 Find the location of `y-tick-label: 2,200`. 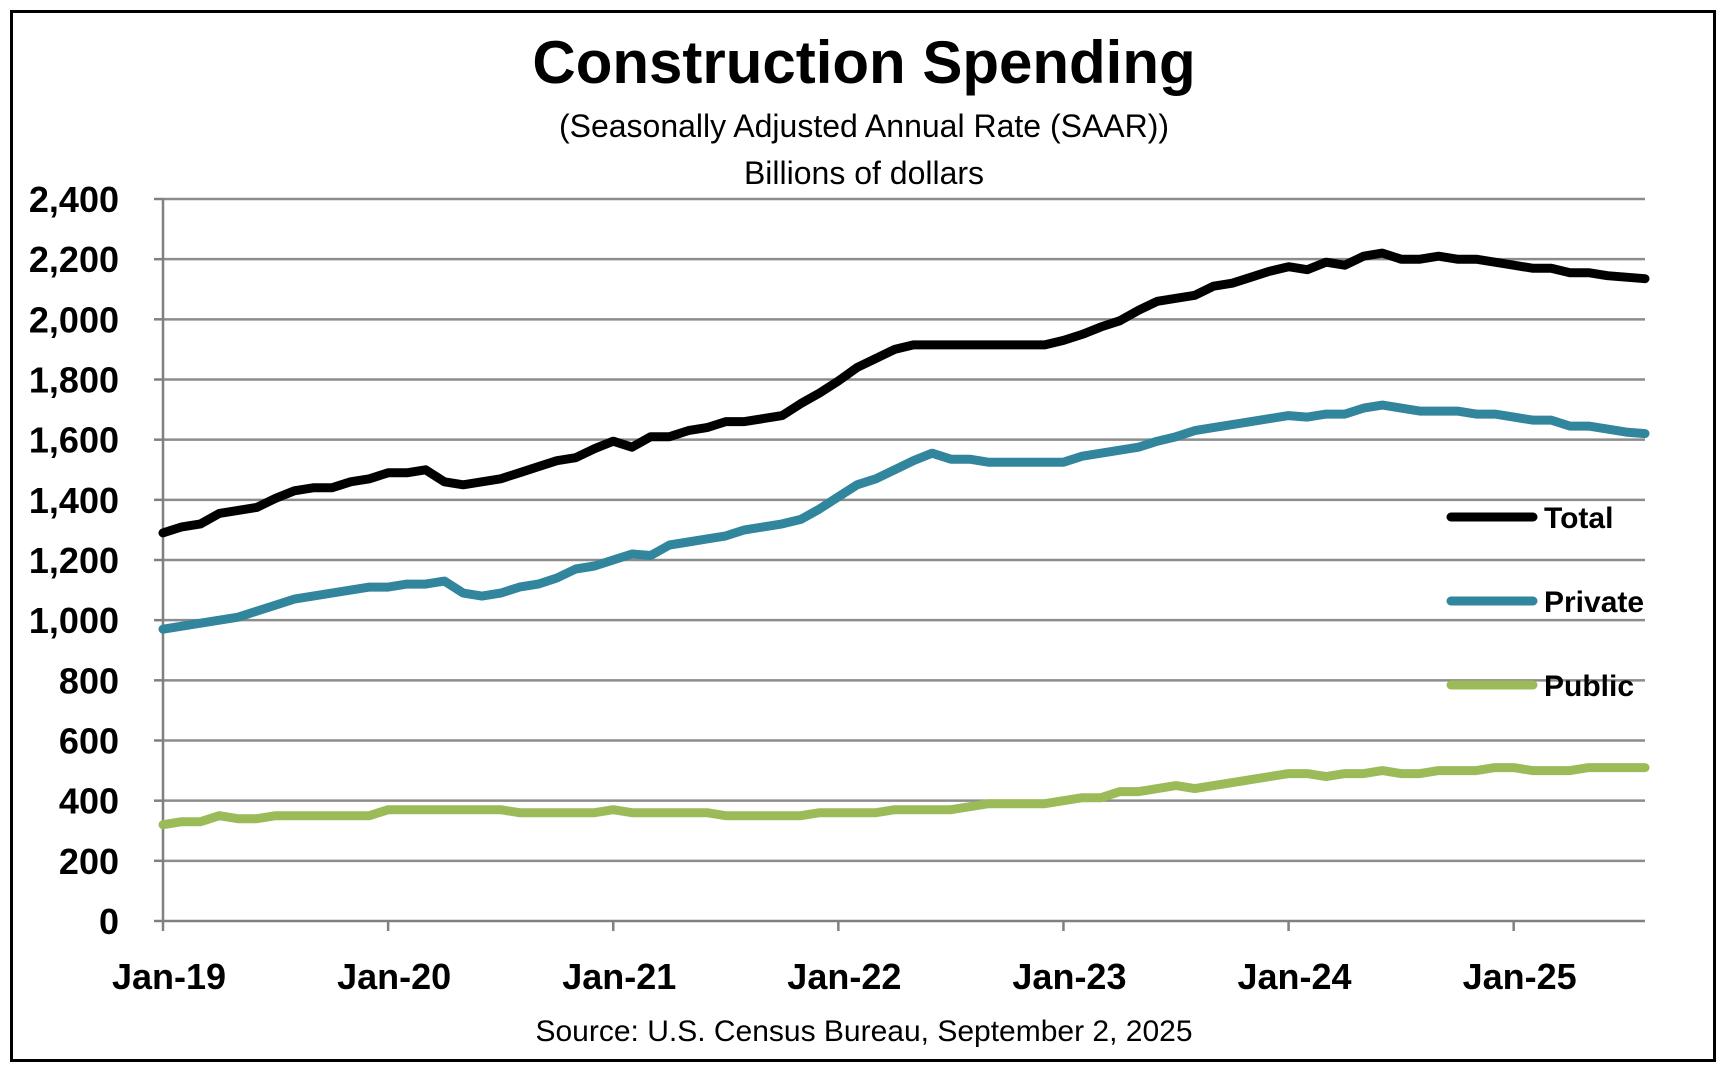

y-tick-label: 2,200 is located at coordinates (74, 259).